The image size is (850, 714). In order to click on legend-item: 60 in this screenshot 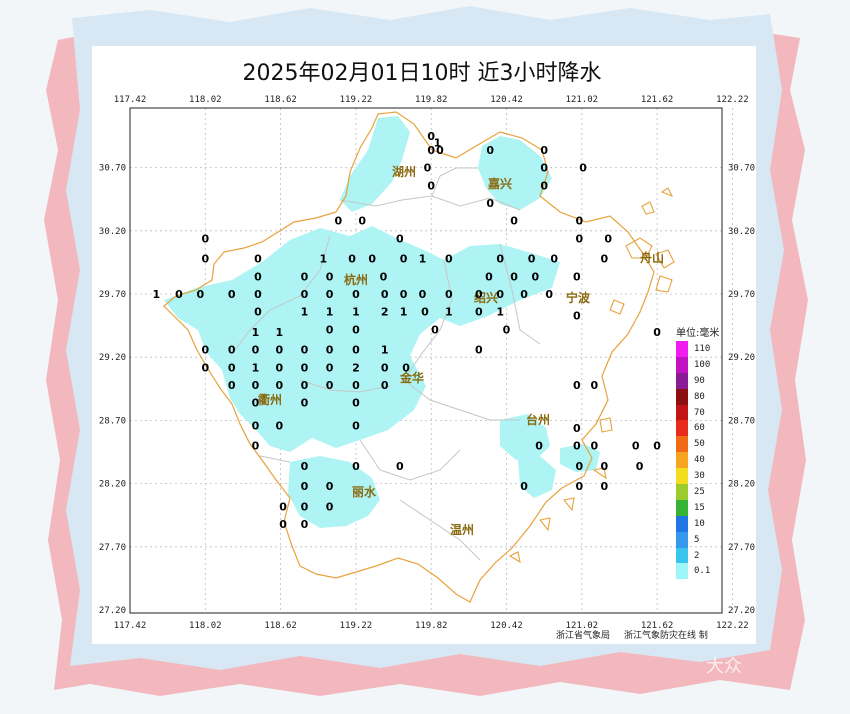, I will do `click(697, 428)`.